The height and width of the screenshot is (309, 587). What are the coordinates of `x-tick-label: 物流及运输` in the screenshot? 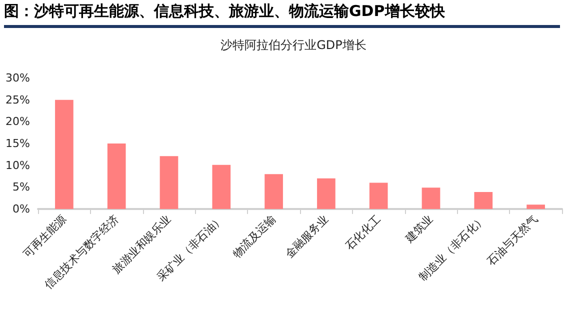 It's located at (254, 236).